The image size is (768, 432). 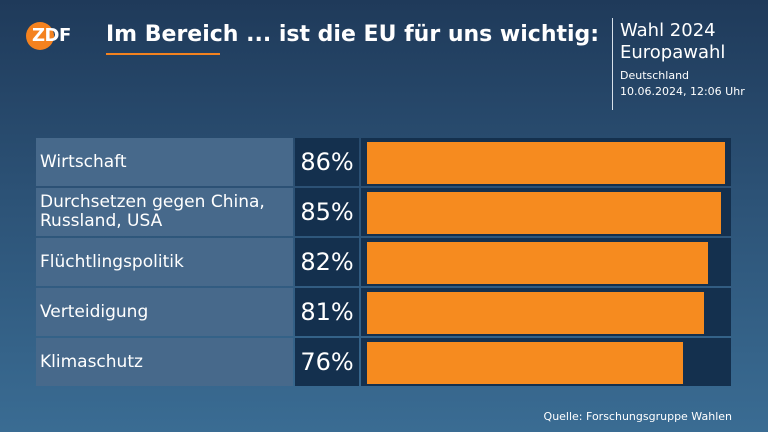 I want to click on chart-row: Flüchtlingspolitik 82%, so click(x=386, y=262).